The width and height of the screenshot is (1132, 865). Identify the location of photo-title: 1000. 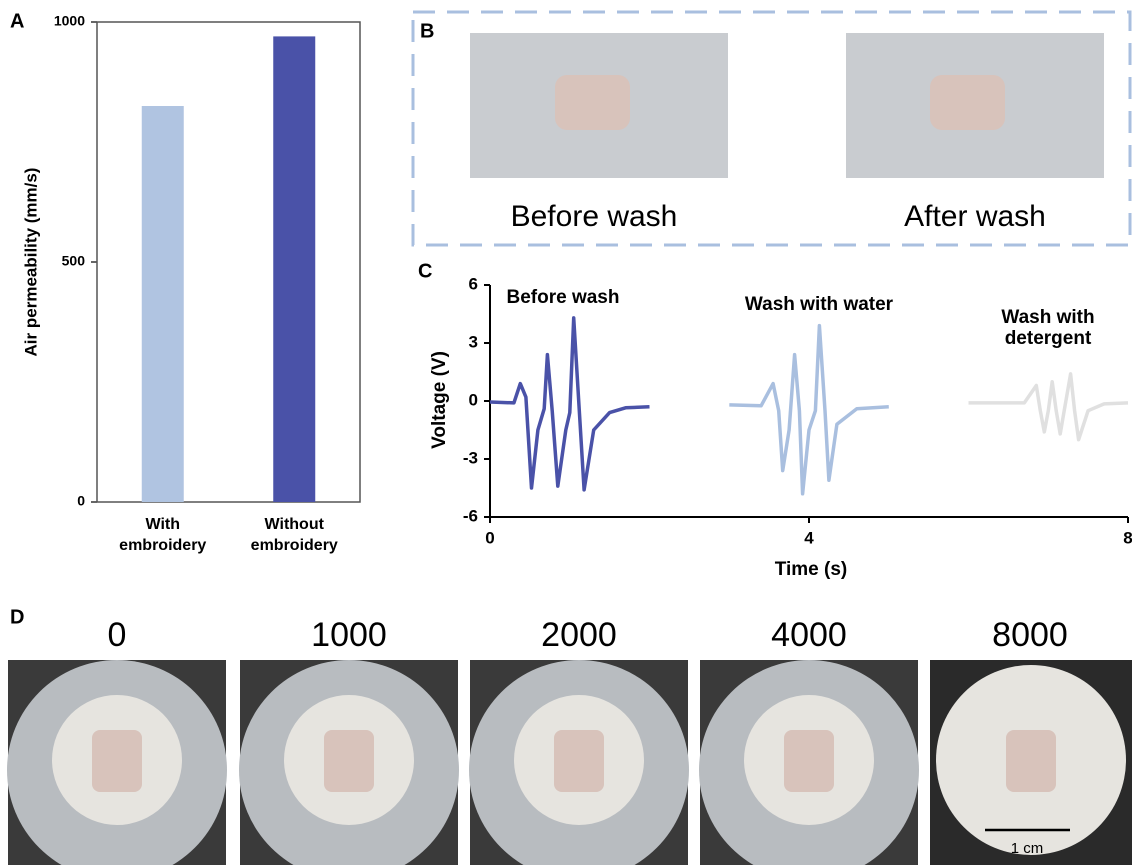
(349, 635).